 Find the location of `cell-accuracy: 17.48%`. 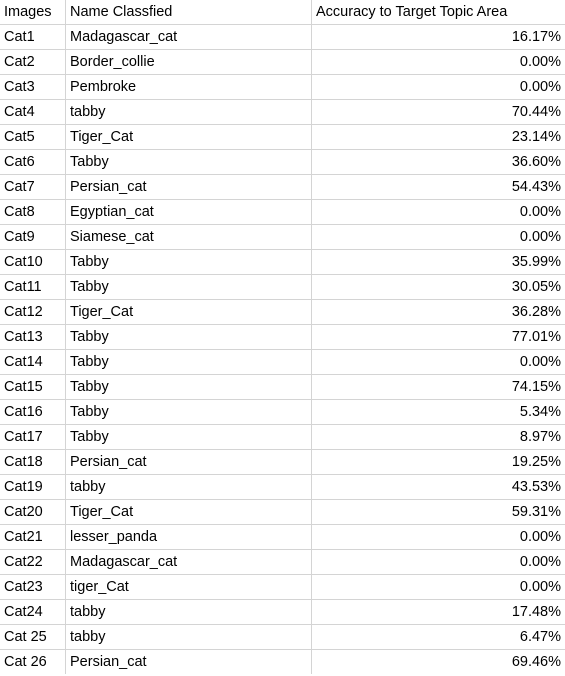

cell-accuracy: 17.48% is located at coordinates (438, 612).